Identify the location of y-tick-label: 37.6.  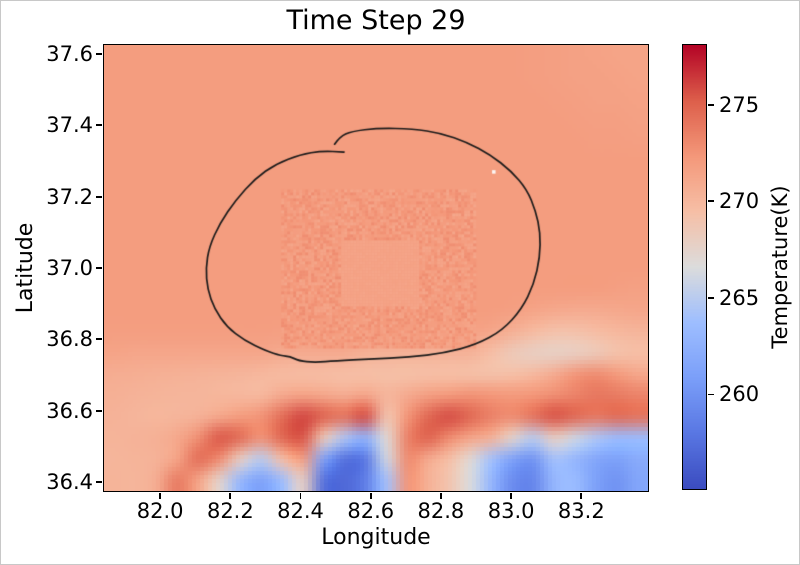
(69, 53).